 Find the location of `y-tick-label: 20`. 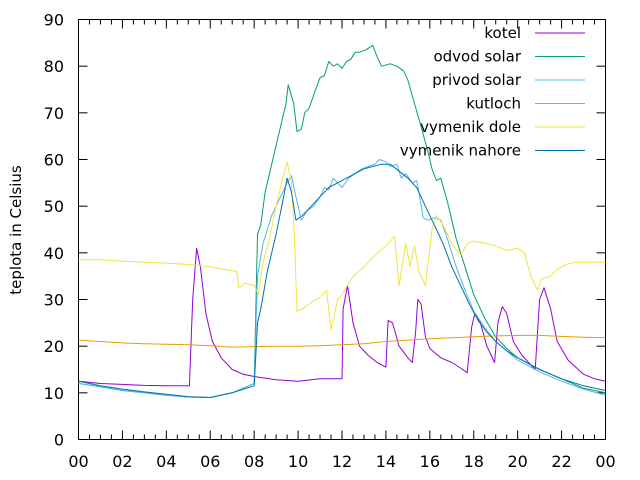

y-tick-label: 20 is located at coordinates (54, 346).